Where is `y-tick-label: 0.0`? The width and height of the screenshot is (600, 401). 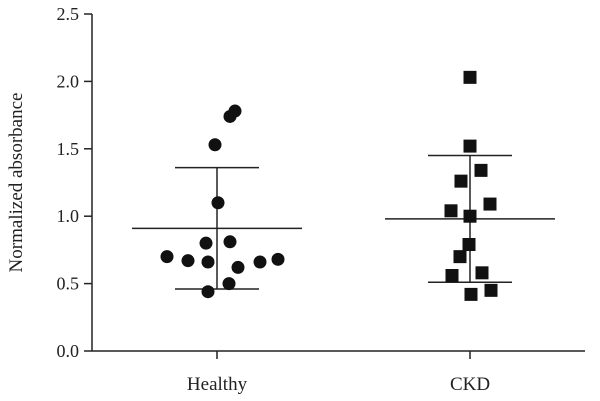
y-tick-label: 0.0 is located at coordinates (68, 351).